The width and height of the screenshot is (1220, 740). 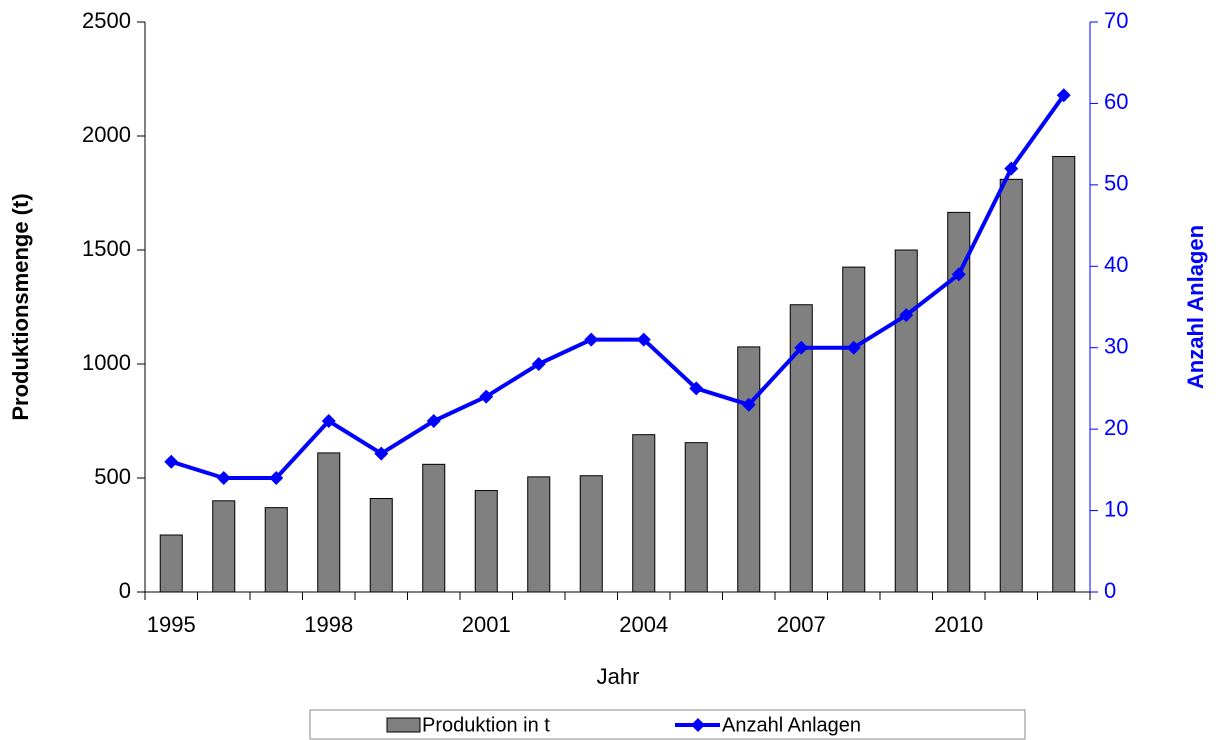 I want to click on y2-axis-title: Anzahl Anlagen, so click(x=1195, y=307).